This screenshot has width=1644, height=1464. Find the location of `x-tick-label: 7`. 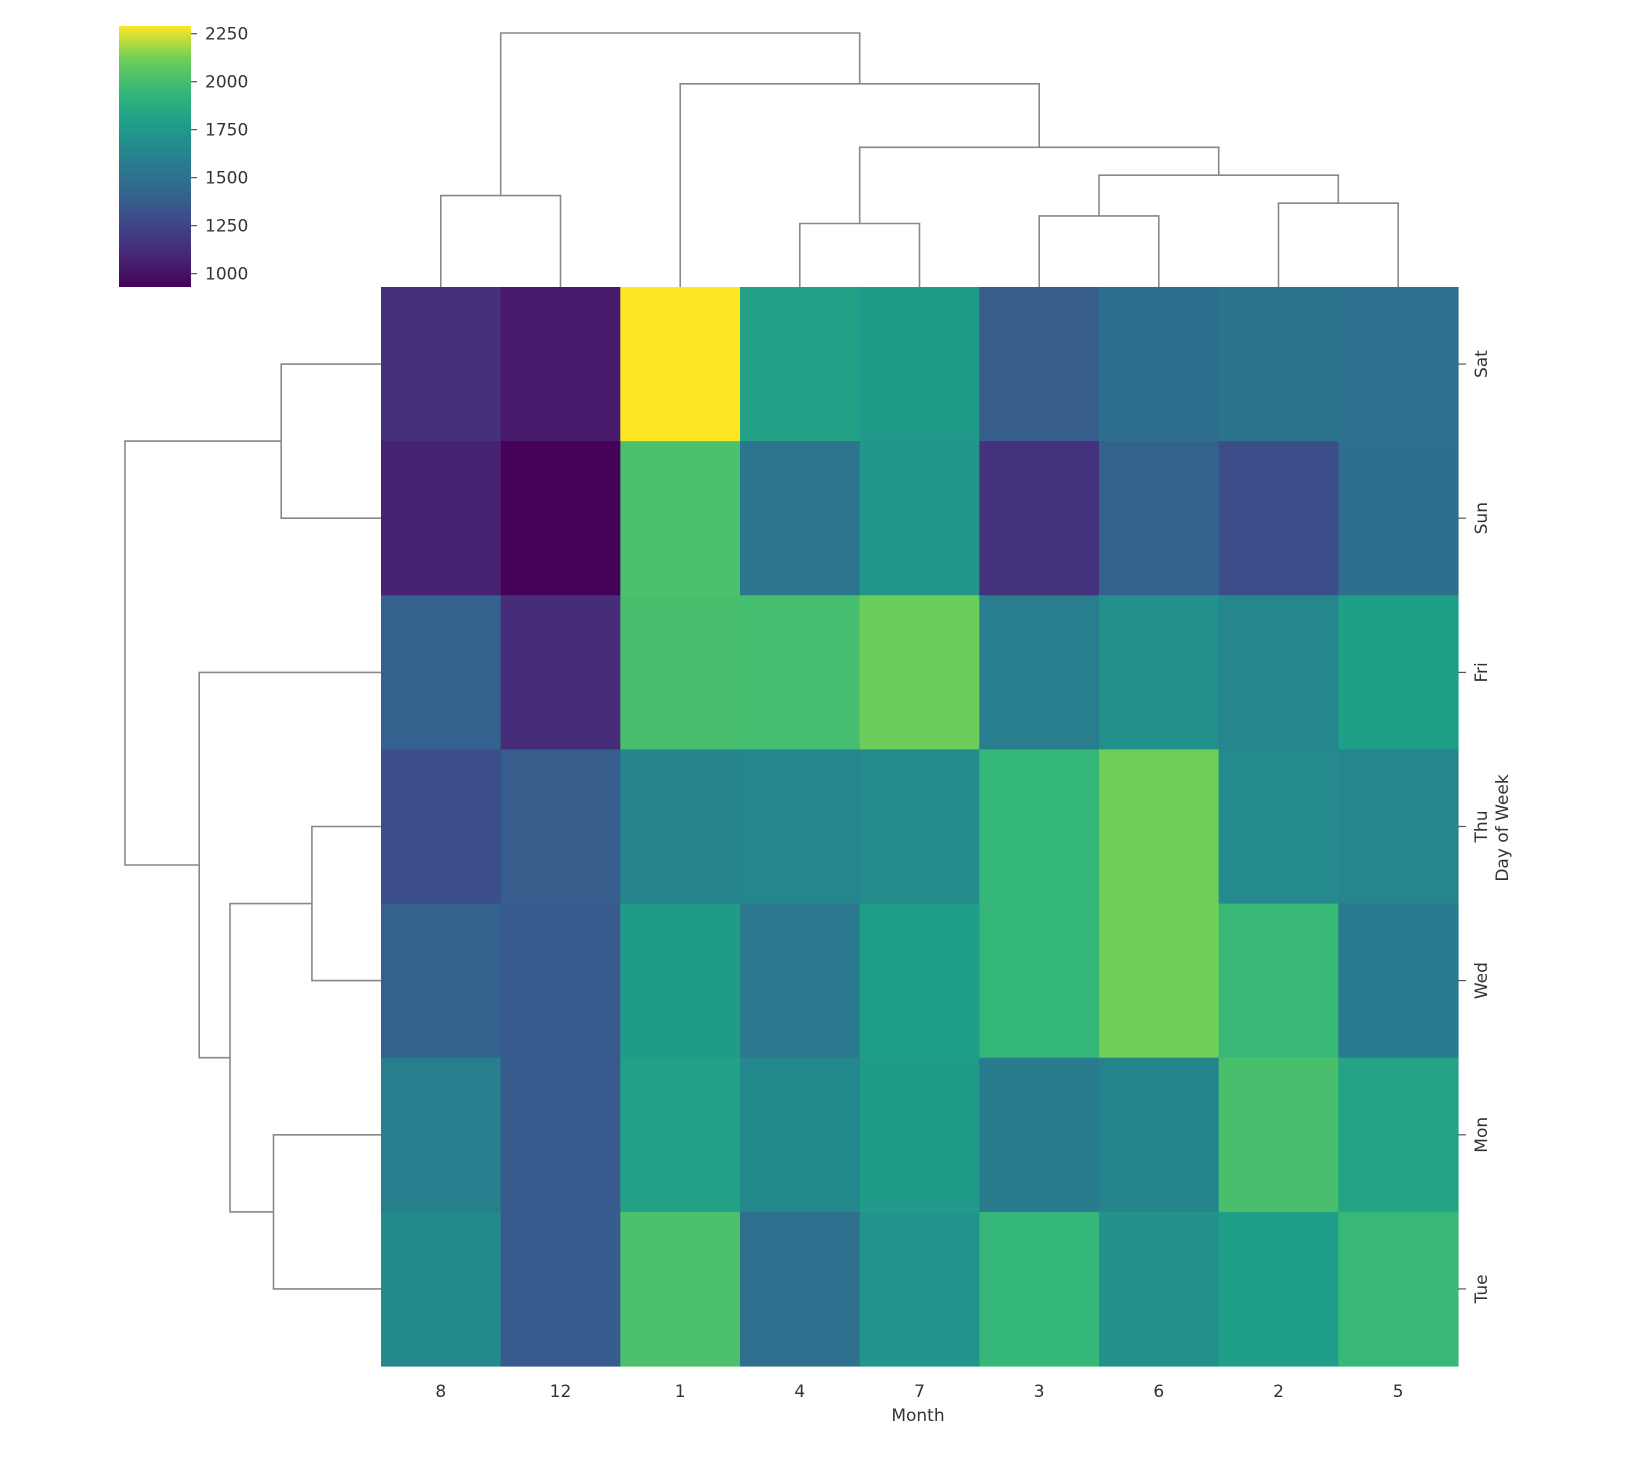

x-tick-label: 7 is located at coordinates (919, 1392).